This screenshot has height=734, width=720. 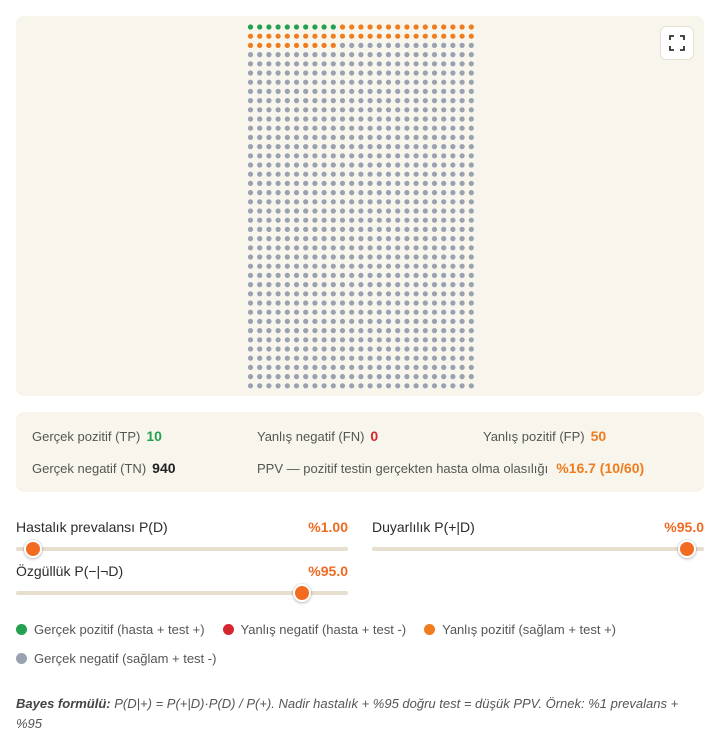 What do you see at coordinates (538, 549) in the screenshot?
I see `sensitivity-track` at bounding box center [538, 549].